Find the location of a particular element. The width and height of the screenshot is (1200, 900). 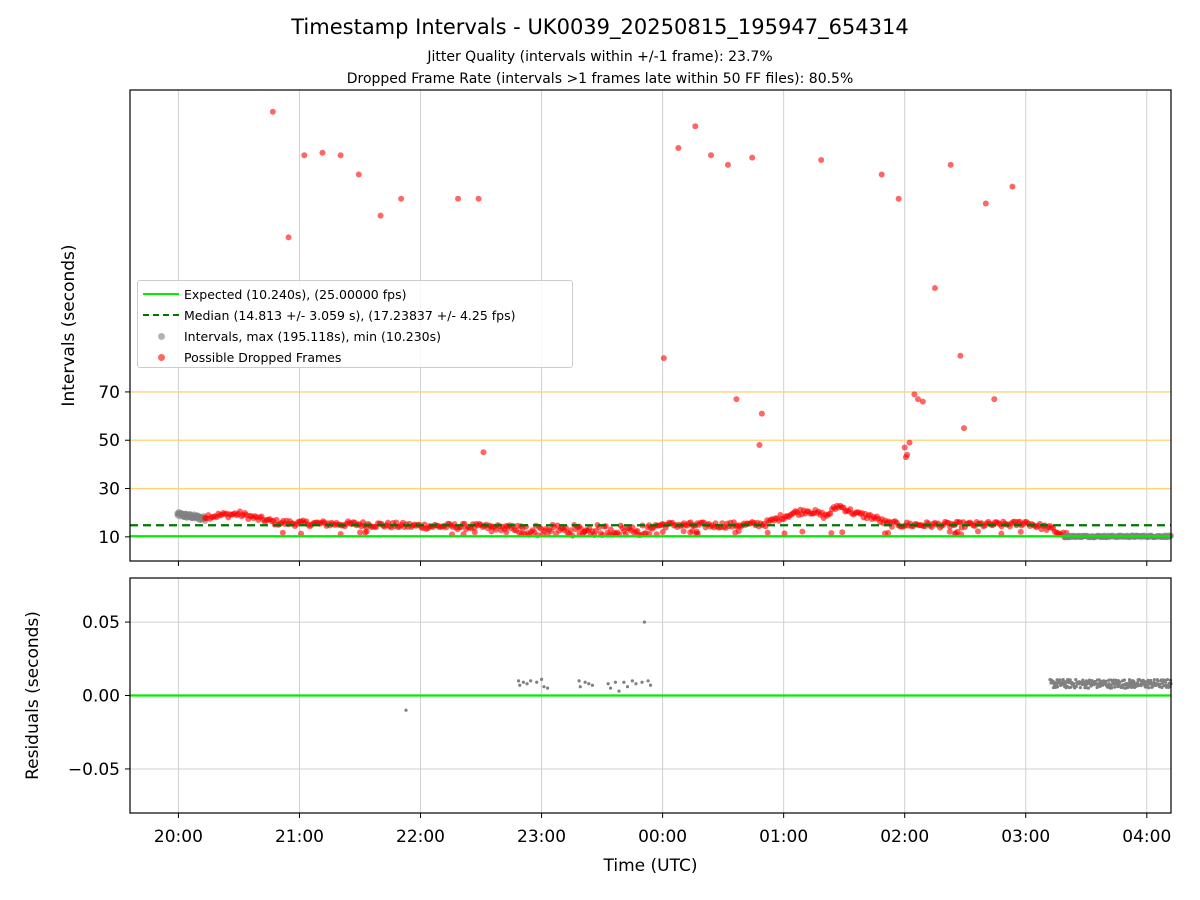

legend-label-expected: Expected (10.240s), (25.00000 fps) is located at coordinates (295, 294).